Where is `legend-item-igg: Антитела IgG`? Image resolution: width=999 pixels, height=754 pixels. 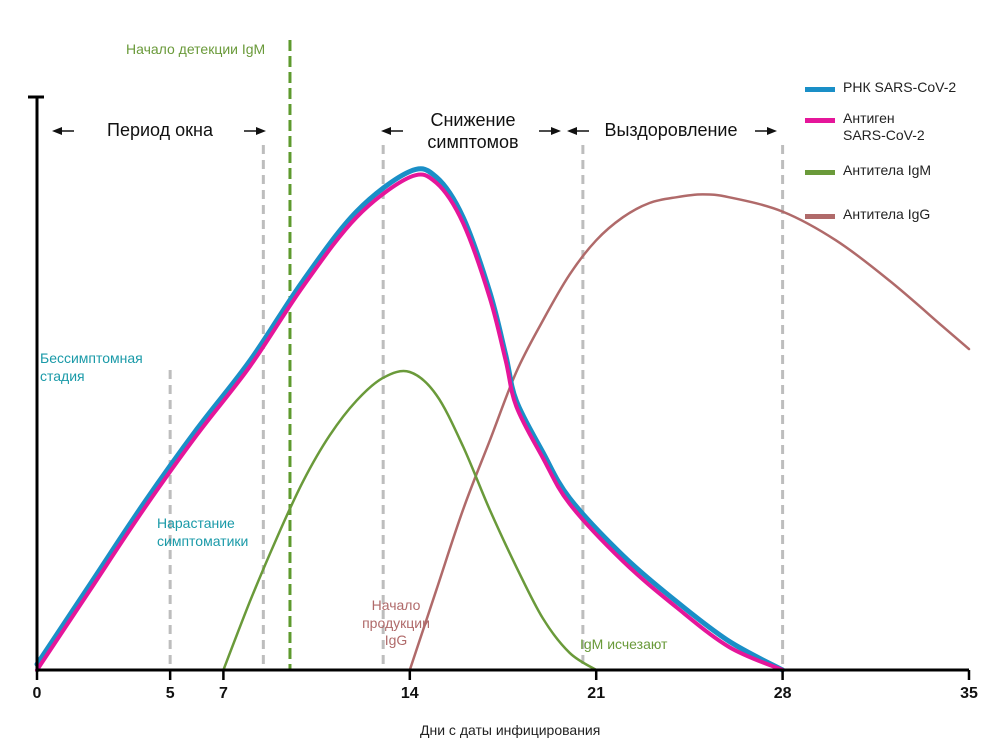
legend-item-igg: Антитела IgG is located at coordinates (867, 214).